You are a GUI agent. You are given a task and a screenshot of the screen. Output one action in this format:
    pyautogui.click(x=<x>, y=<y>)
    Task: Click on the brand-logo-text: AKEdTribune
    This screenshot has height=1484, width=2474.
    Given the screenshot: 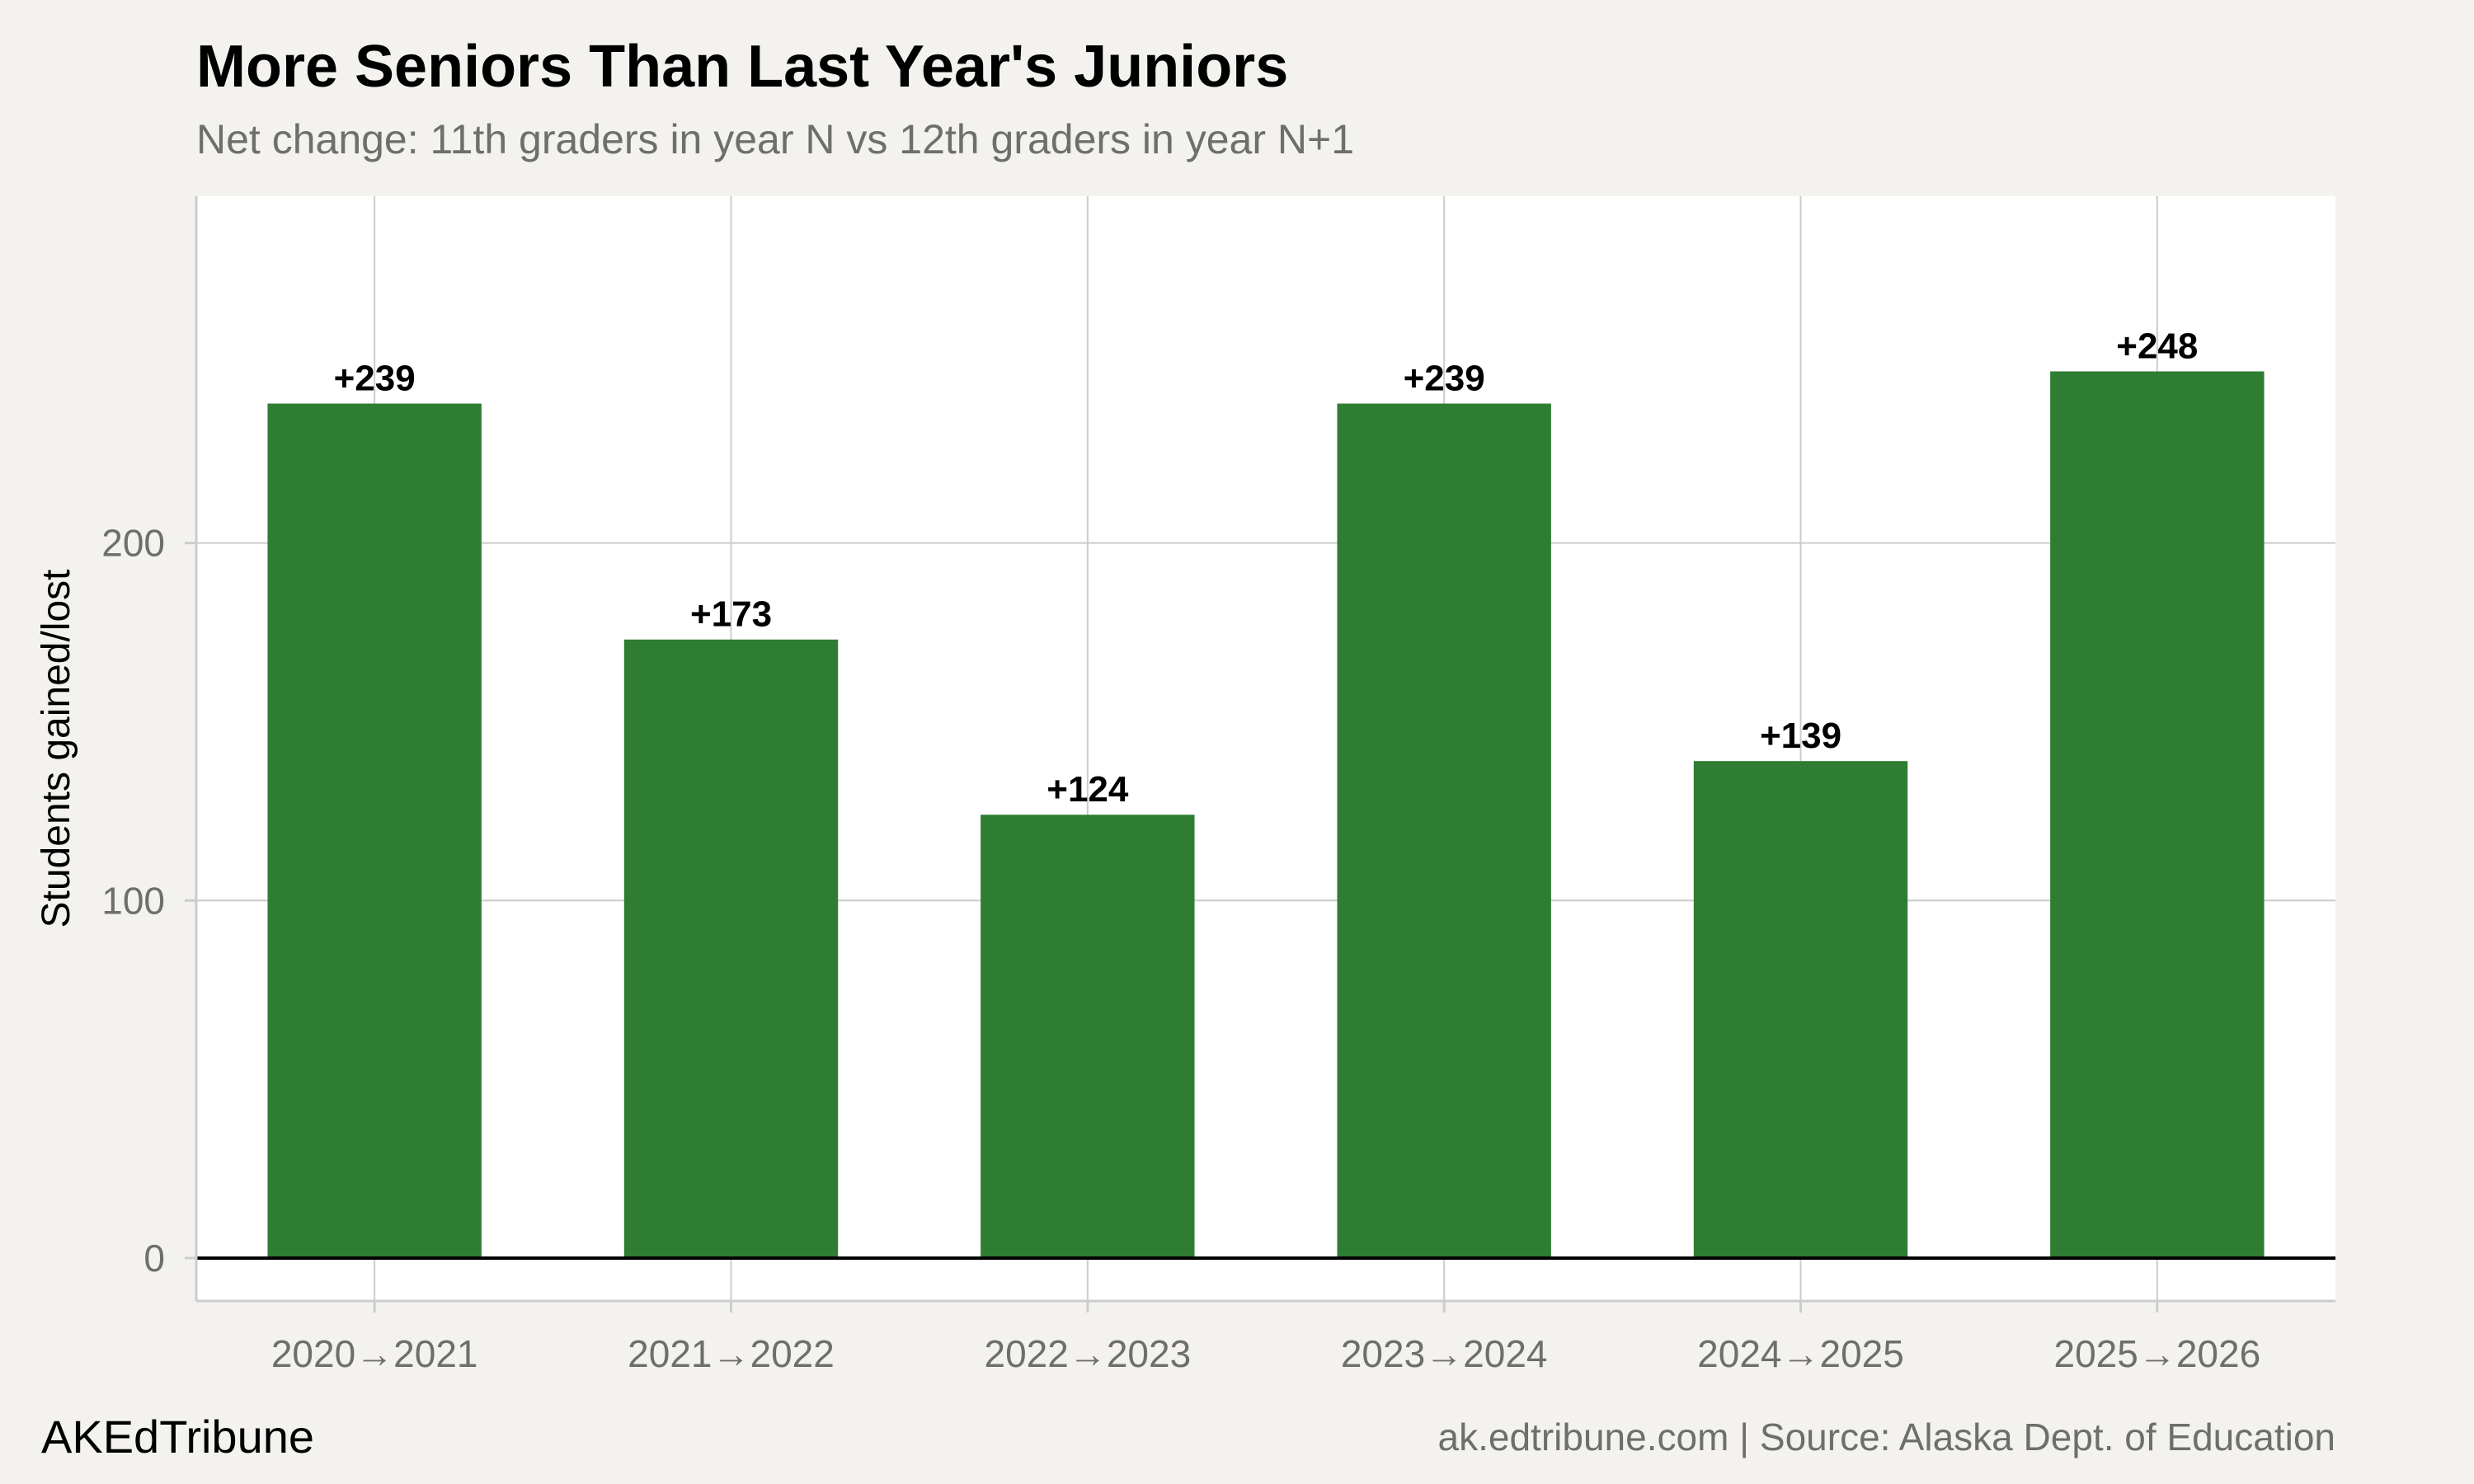 What is the action you would take?
    pyautogui.click(x=177, y=1437)
    